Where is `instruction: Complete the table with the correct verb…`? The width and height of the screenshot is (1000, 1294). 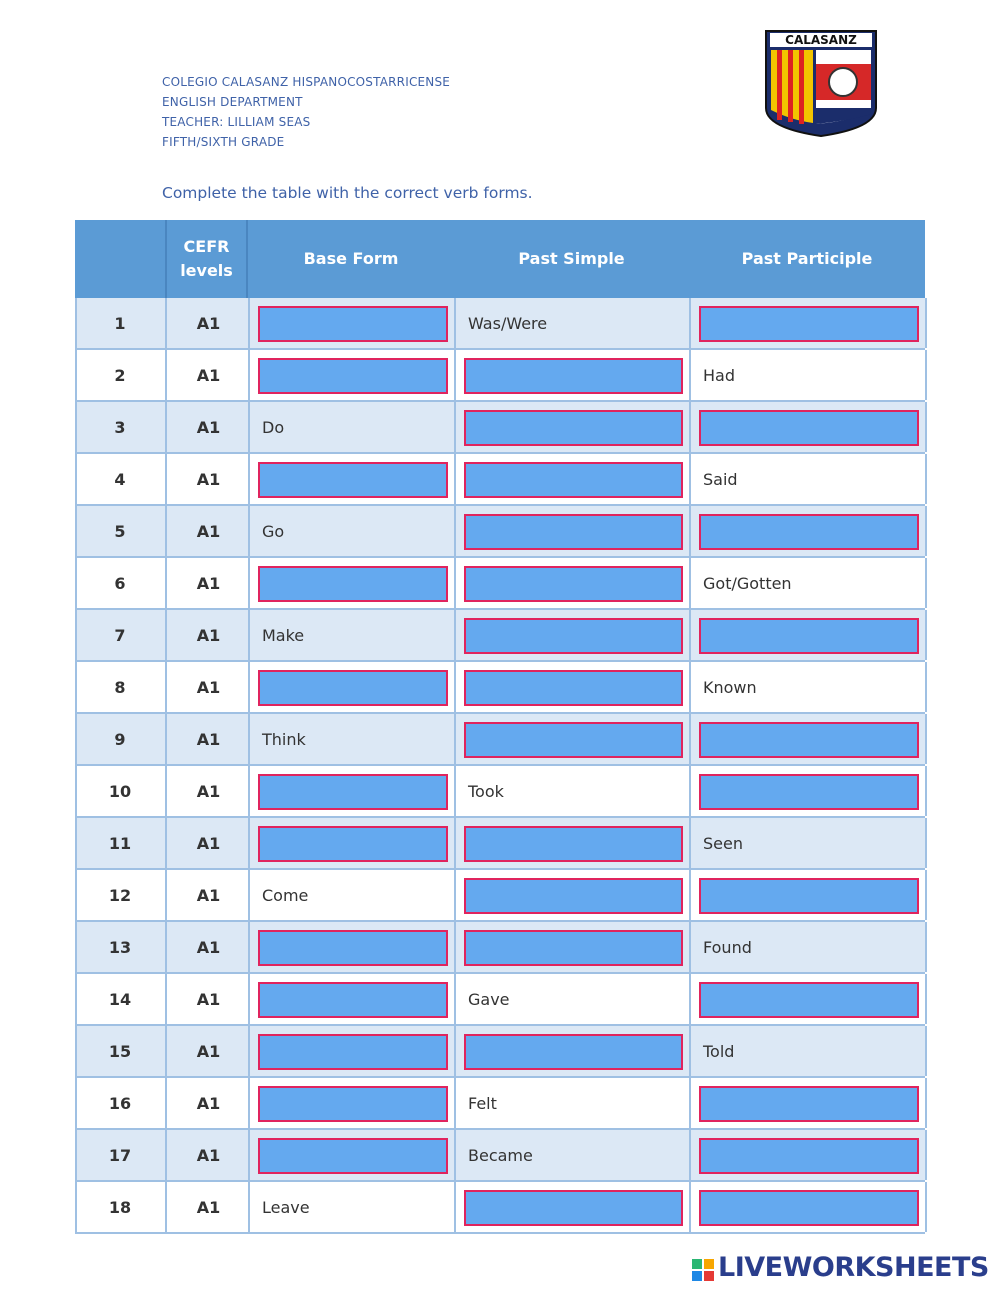
instruction: Complete the table with the correct verb… is located at coordinates (347, 193).